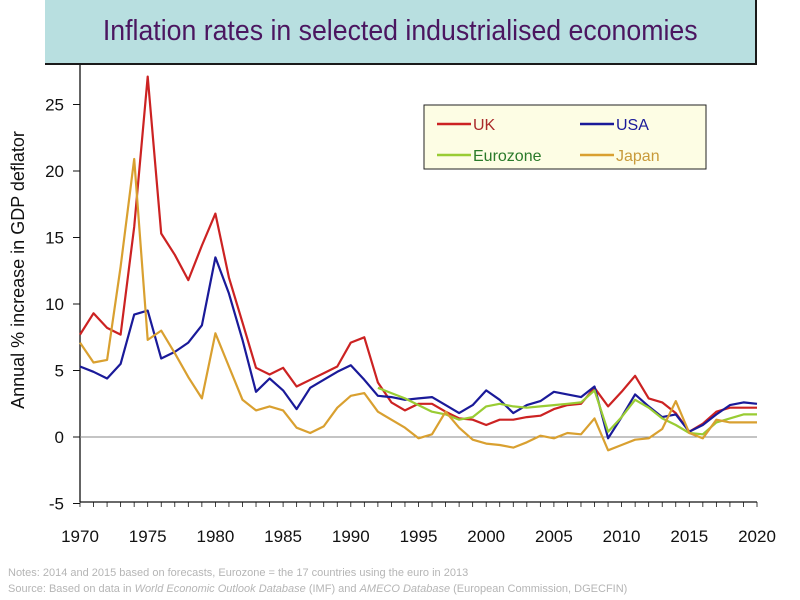 The image size is (800, 600). Describe the element at coordinates (54, 105) in the screenshot. I see `y-tick-label: 25` at that location.